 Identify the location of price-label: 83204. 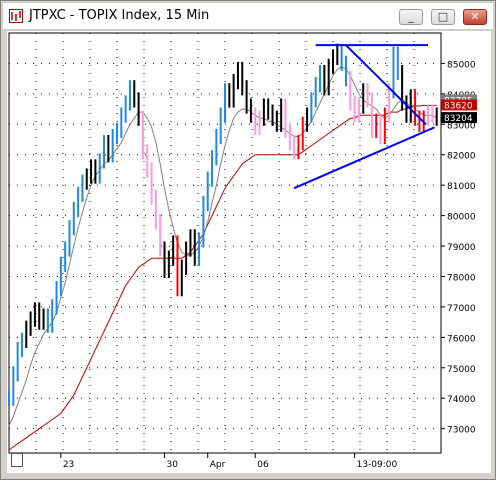
(458, 119).